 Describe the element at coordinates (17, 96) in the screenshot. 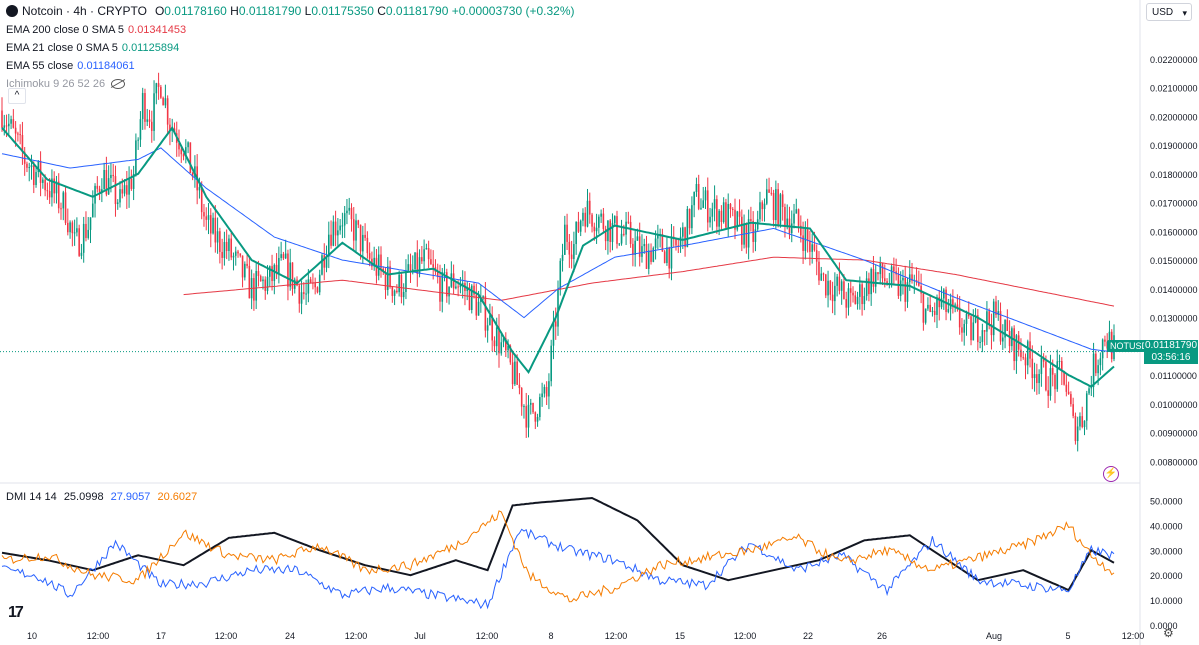

I see `collapse-legend-button: ^` at that location.